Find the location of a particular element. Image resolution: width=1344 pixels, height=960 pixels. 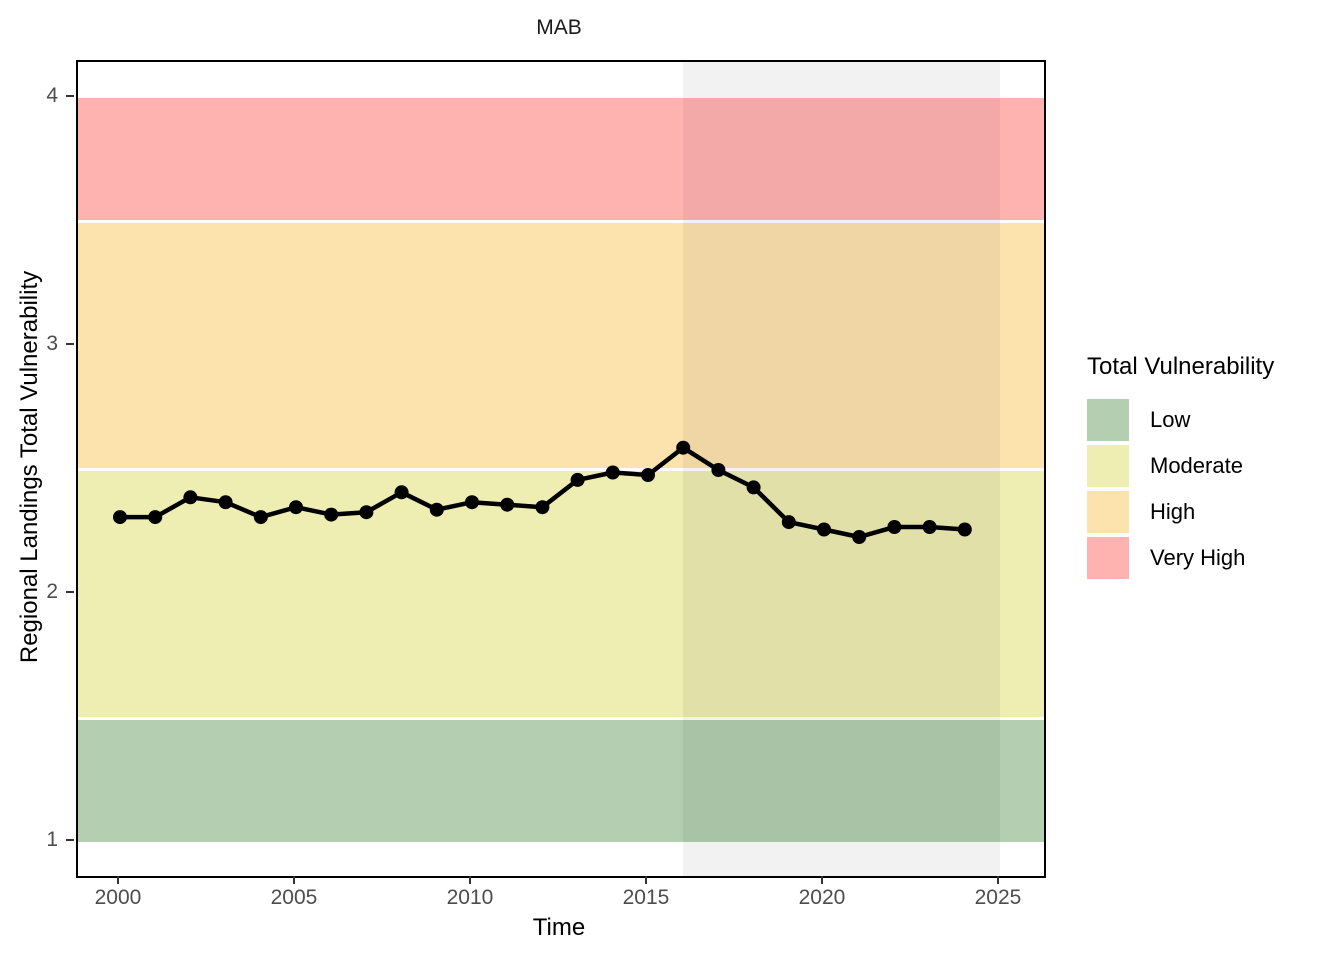

y-tick-label: 1 is located at coordinates (52, 840).